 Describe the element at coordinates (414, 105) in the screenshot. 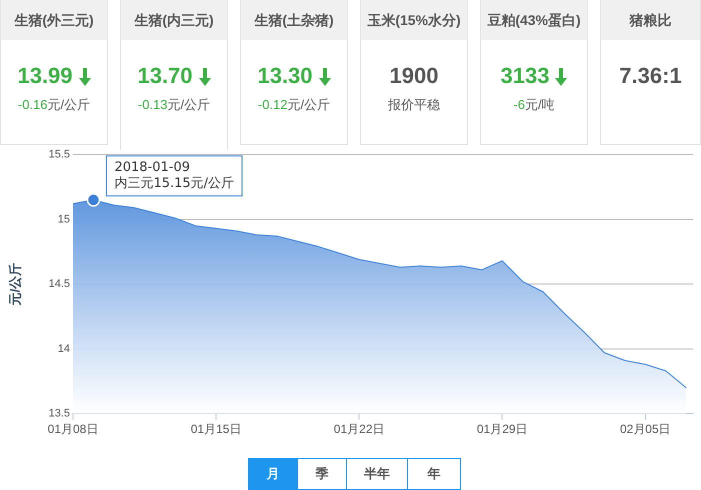

I see `text: 报价平稳` at that location.